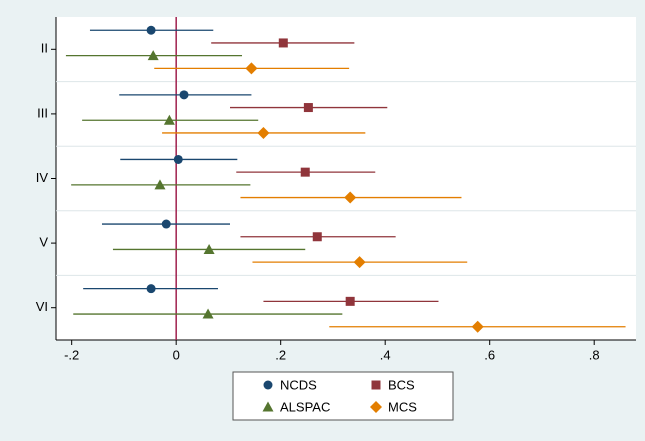 This screenshot has height=441, width=645. What do you see at coordinates (385, 354) in the screenshot?
I see `x-tick-label: .4` at bounding box center [385, 354].